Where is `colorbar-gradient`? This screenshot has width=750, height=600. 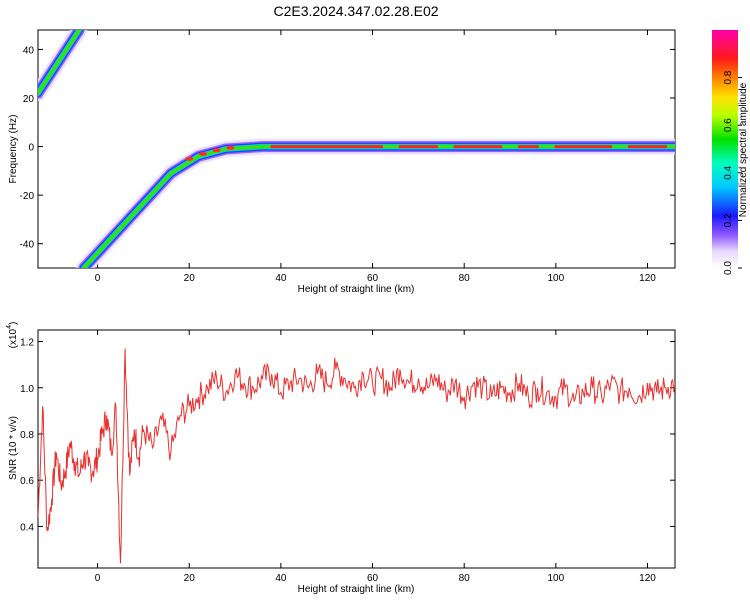
colorbar-gradient is located at coordinates (725, 149).